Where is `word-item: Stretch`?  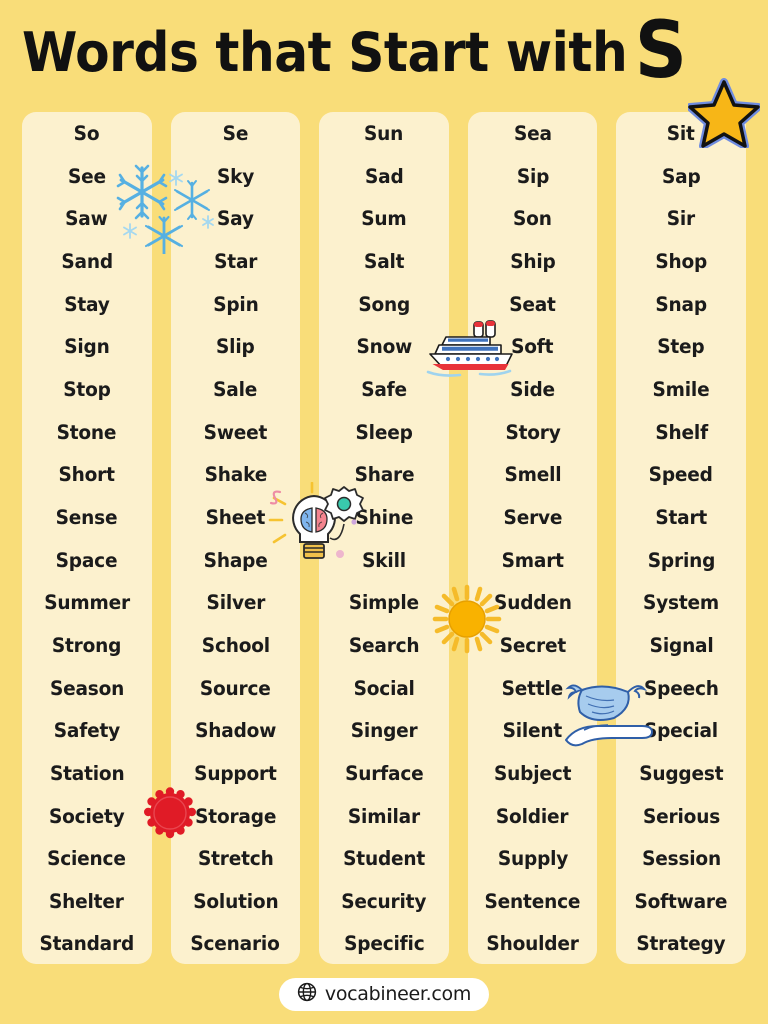 word-item: Stretch is located at coordinates (235, 859).